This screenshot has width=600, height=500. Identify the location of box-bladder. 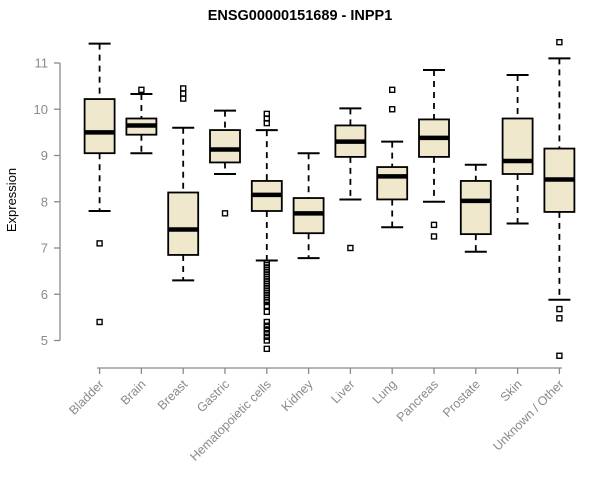
(99, 184).